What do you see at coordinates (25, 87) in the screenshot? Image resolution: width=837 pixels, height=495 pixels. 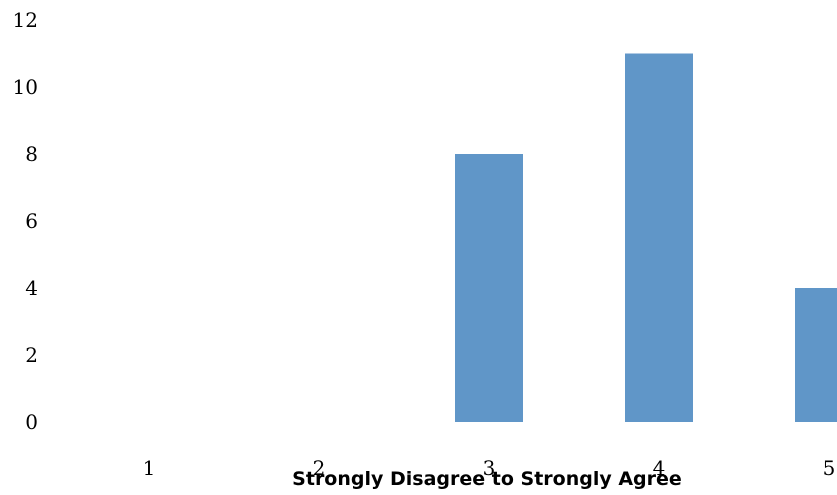 I see `y-tick-label: 10` at bounding box center [25, 87].